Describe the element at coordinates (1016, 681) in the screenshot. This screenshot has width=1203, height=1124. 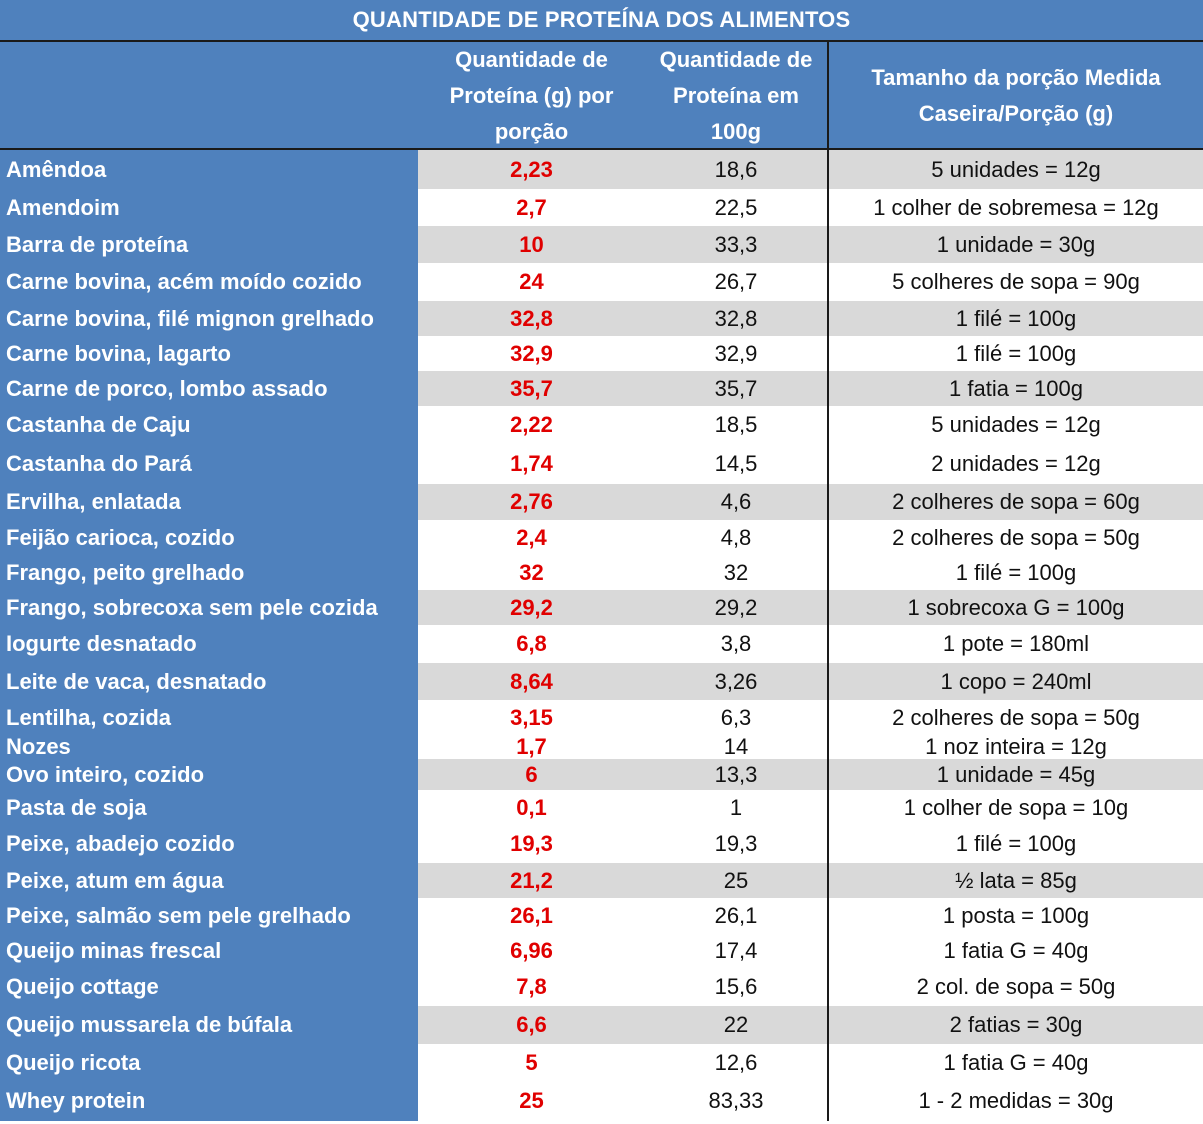
I see `portion-size-cell: 1 copo = 240ml` at that location.